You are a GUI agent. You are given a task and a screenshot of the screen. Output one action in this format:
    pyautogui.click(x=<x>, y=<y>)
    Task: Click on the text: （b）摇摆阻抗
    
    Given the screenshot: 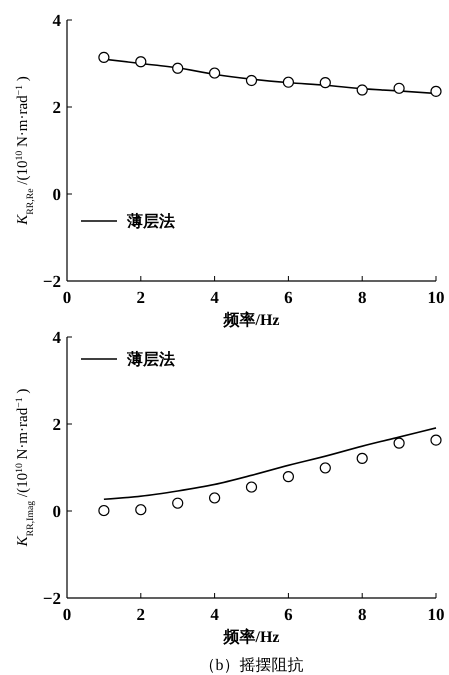 What is the action you would take?
    pyautogui.click(x=252, y=665)
    